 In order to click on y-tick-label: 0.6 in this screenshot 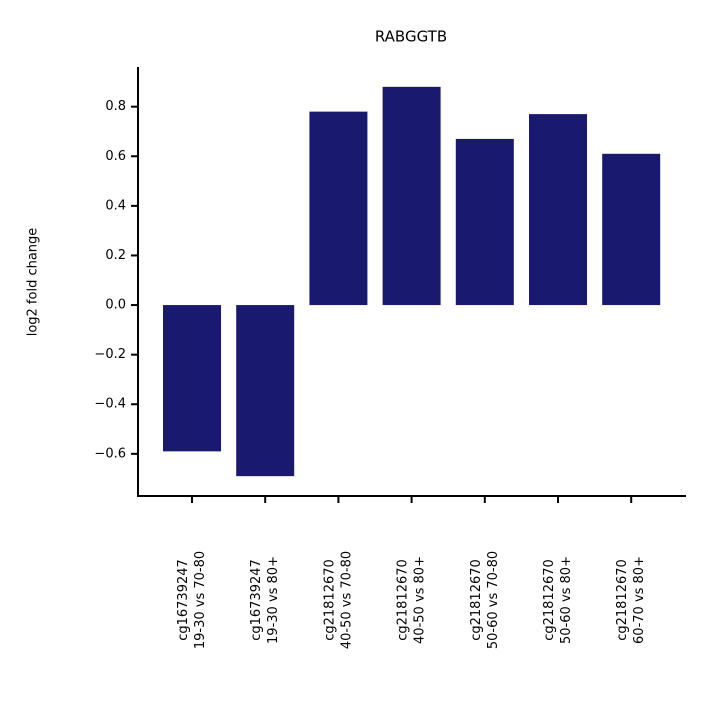, I will do `click(115, 156)`.